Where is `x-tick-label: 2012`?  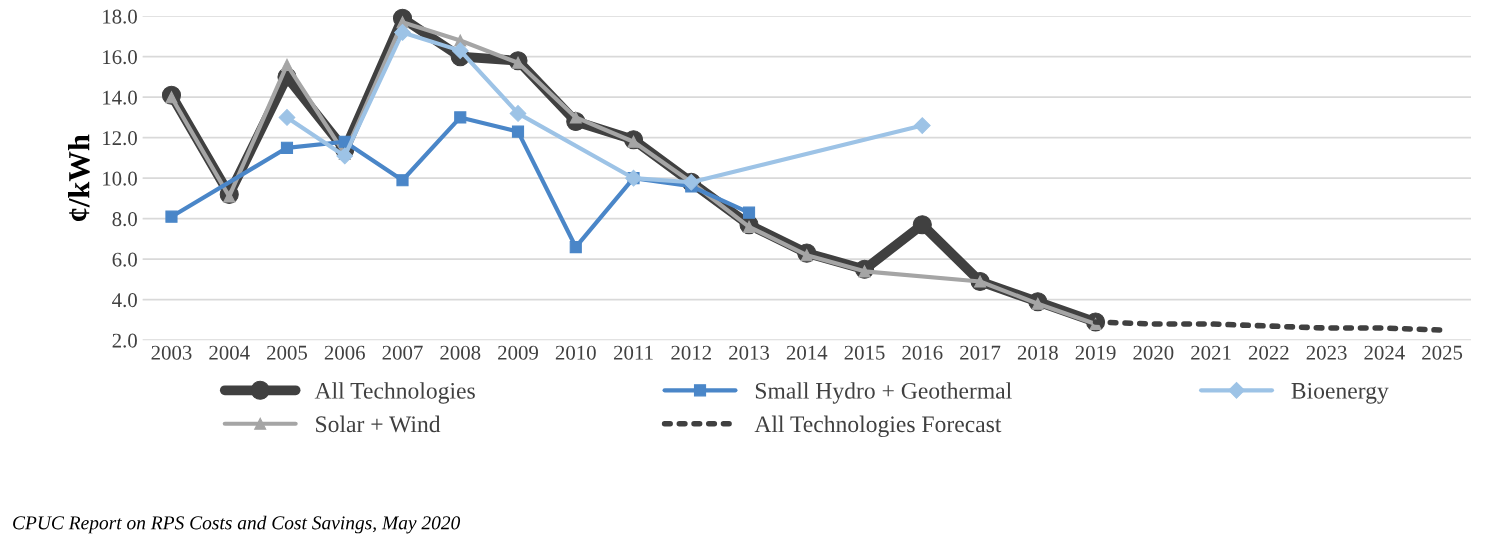 x-tick-label: 2012 is located at coordinates (691, 352).